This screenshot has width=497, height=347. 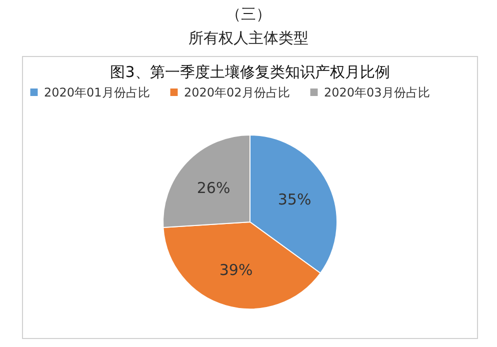 I want to click on data-label: 35%, so click(x=295, y=199).